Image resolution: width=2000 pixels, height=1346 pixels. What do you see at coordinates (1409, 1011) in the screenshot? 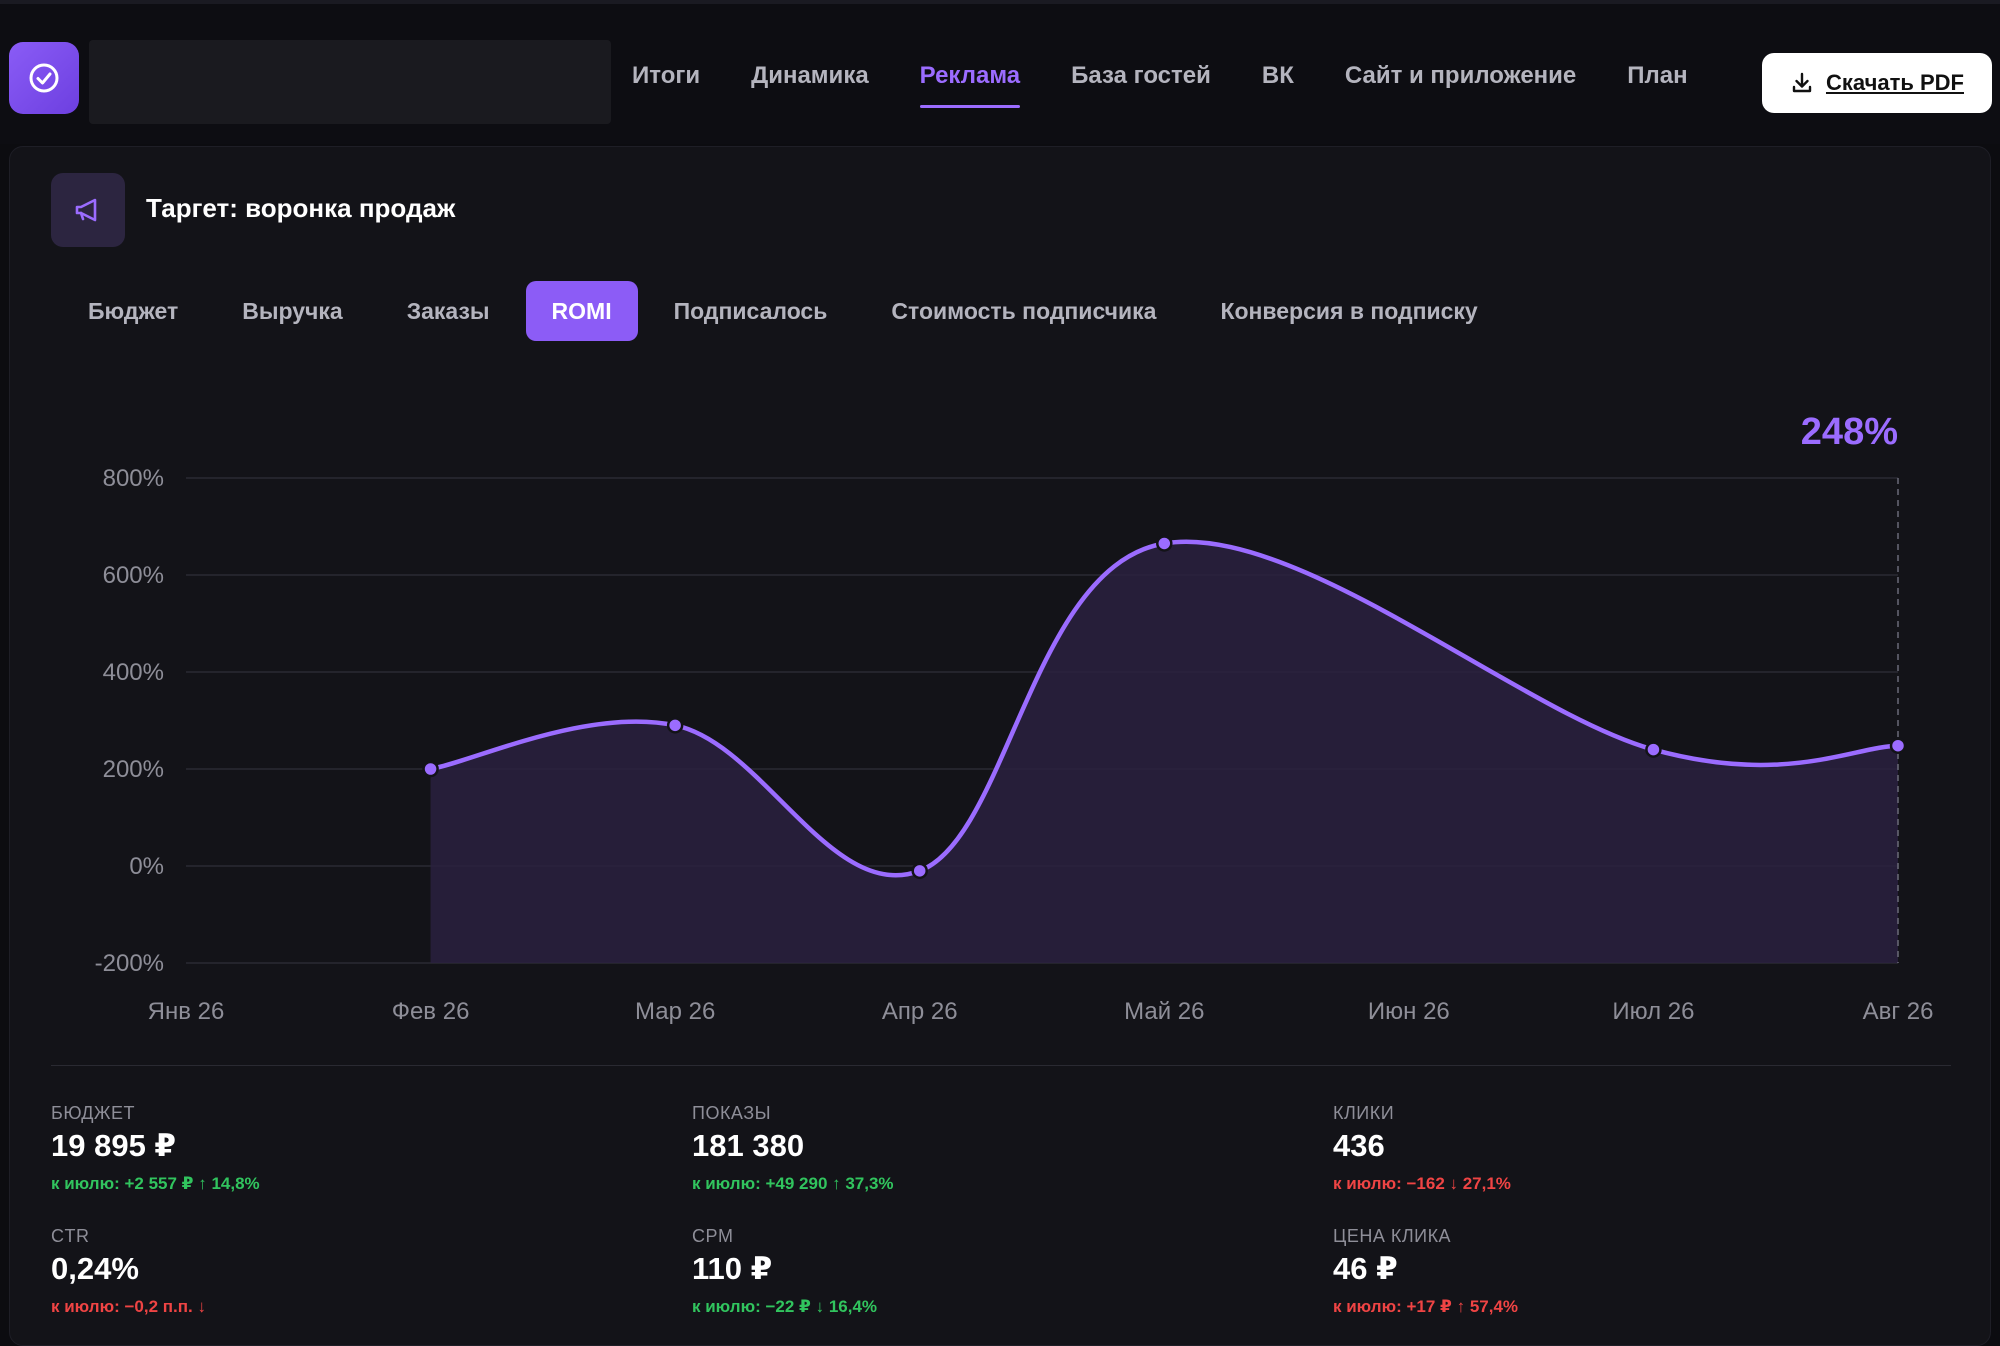
I see `x-tick-label: Июн 26` at bounding box center [1409, 1011].